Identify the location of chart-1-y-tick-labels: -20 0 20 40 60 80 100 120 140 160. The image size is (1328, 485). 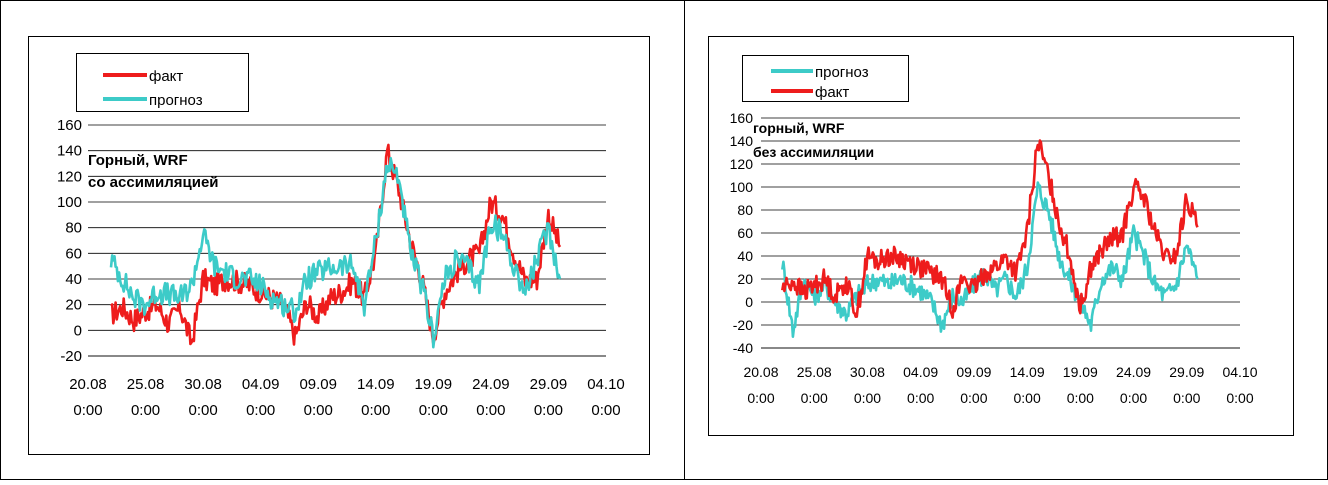
(69, 241).